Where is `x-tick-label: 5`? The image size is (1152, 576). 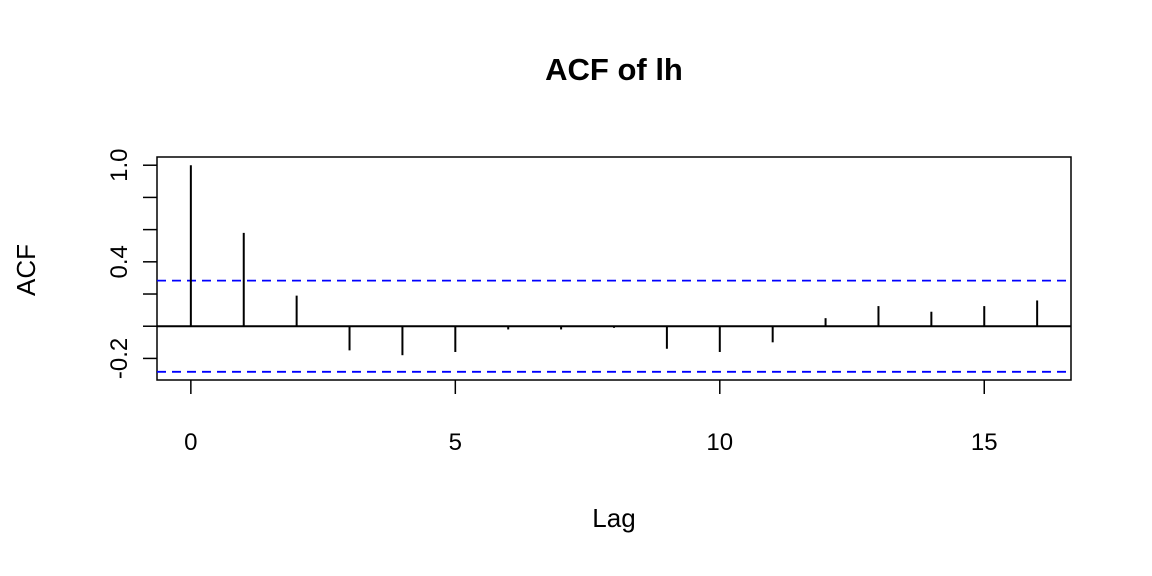
x-tick-label: 5 is located at coordinates (455, 442).